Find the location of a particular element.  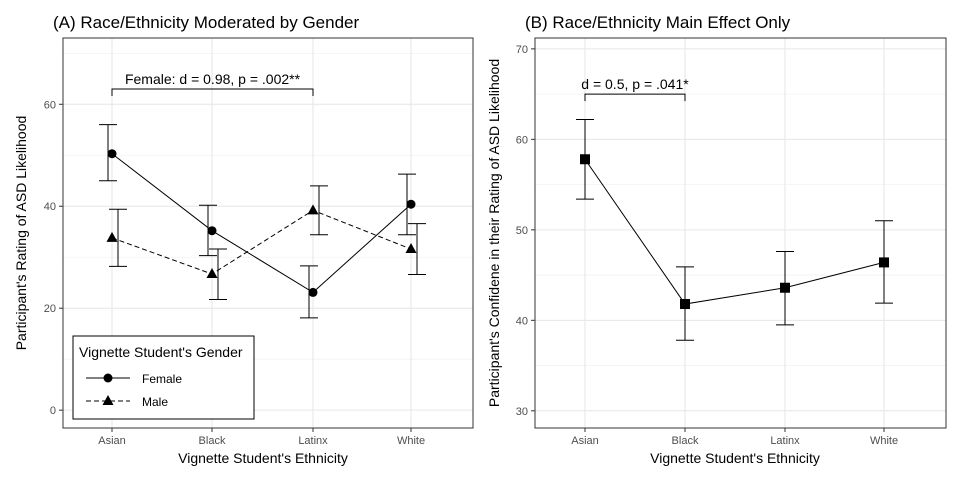

panel-b-annotation-text: d = 0.5, p = .041* is located at coordinates (635, 84).